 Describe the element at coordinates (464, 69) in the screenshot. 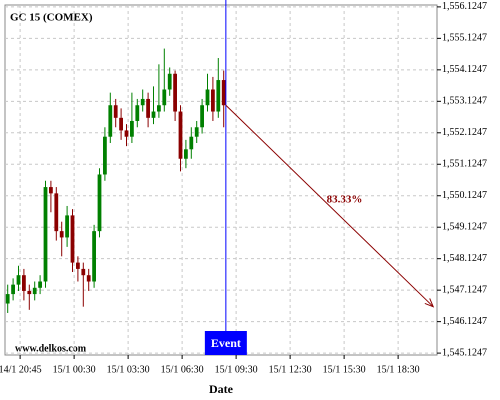

I see `y-tick-label: 1,554.1247` at that location.